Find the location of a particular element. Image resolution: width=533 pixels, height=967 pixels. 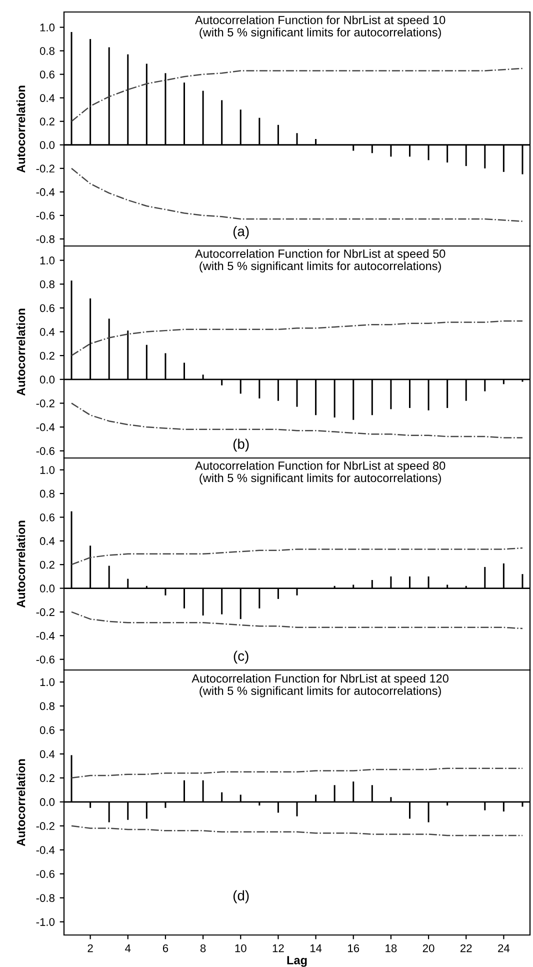

x-tick-label: 12 is located at coordinates (278, 948).